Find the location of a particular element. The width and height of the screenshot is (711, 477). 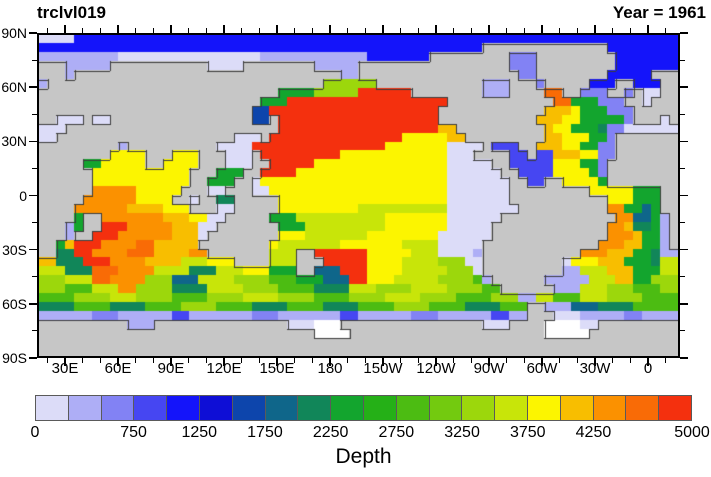

x-tick-label: 150W is located at coordinates (383, 368).